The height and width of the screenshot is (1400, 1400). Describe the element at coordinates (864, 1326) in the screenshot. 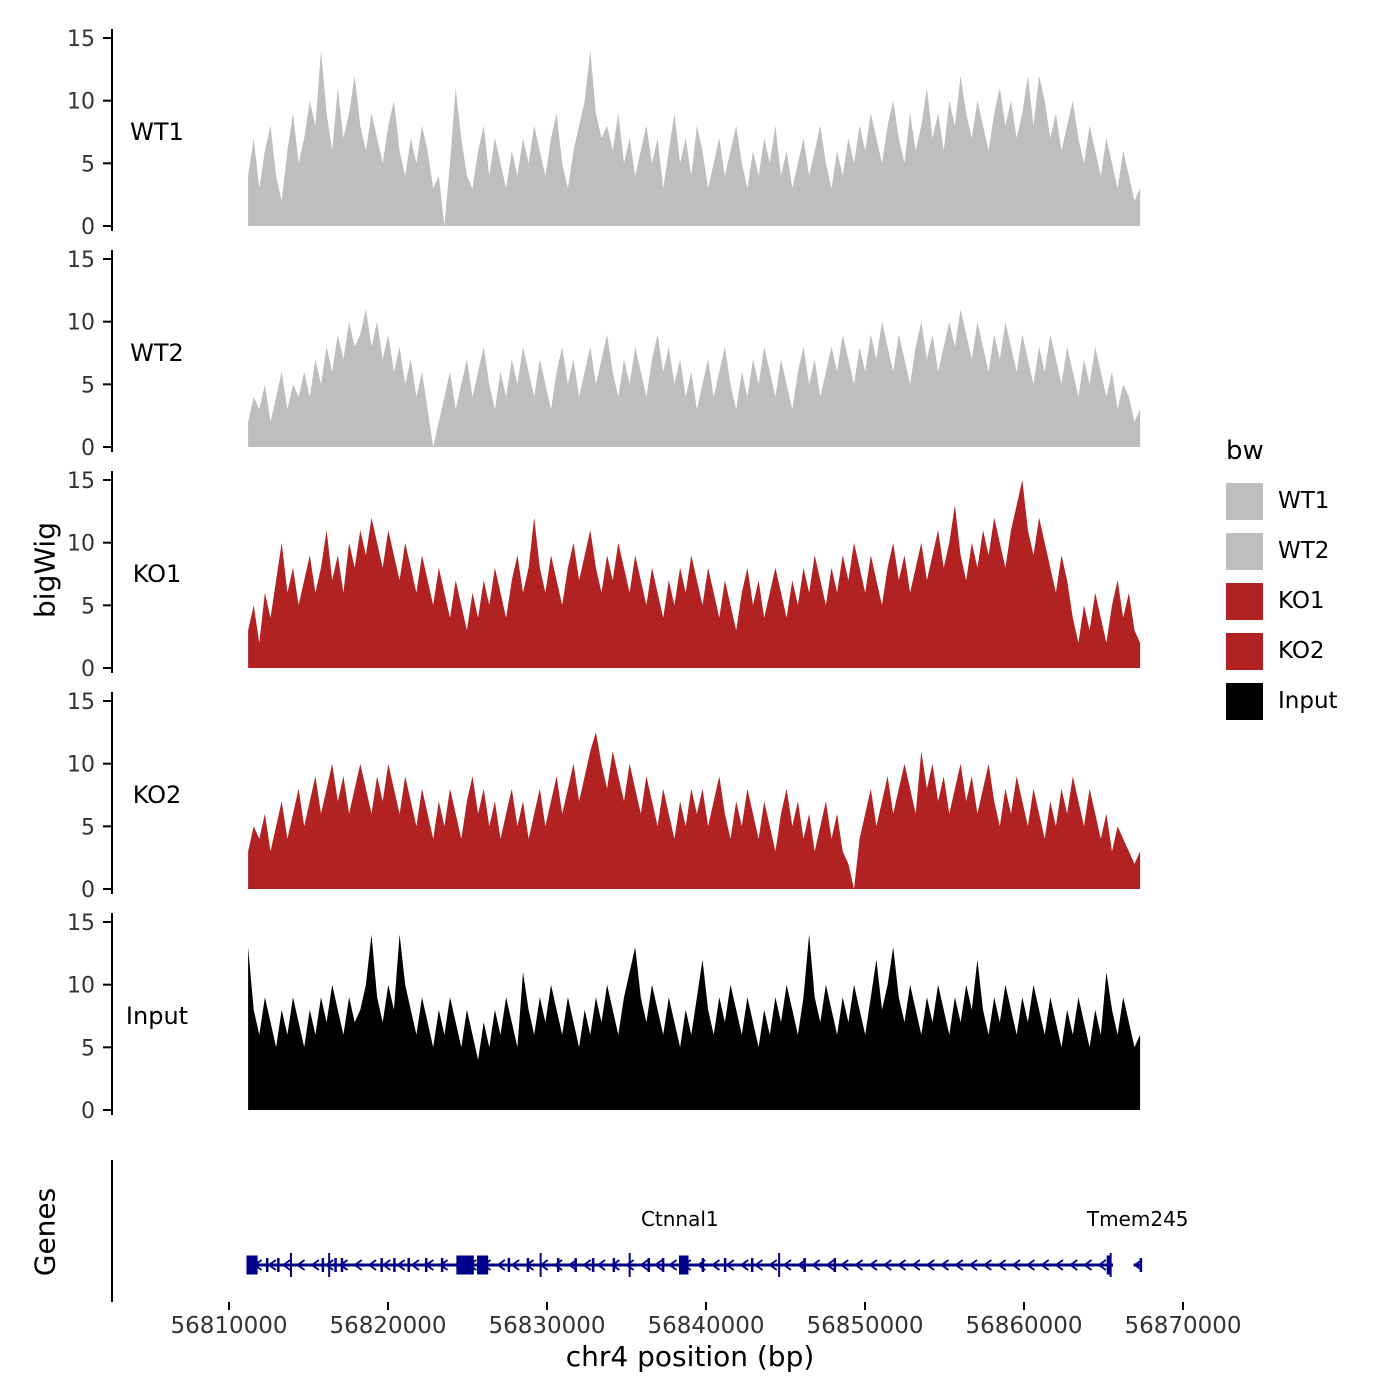

I see `x-tick-label: 56850000` at that location.